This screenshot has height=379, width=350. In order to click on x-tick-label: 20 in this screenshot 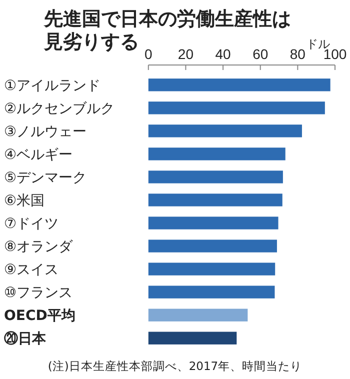, I will do `click(186, 54)`.